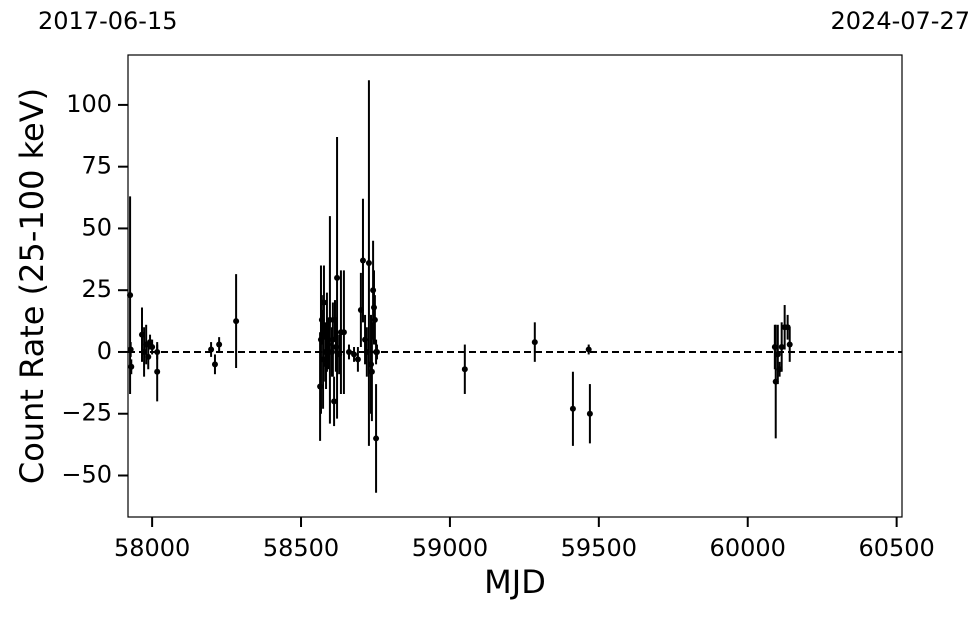 This screenshot has width=980, height=617. Describe the element at coordinates (86, 474) in the screenshot. I see `y-tick-label: −50` at that location.